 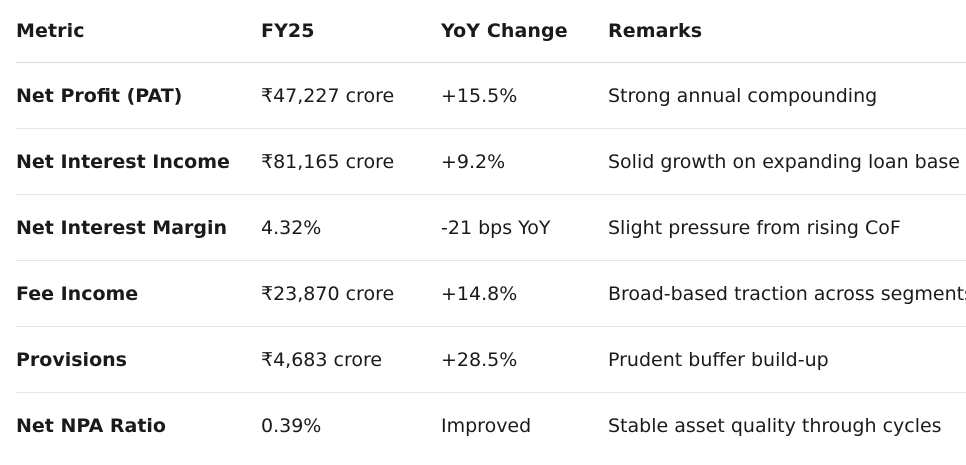 I want to click on remarks-cell: Stable asset quality through cycles, so click(x=775, y=426).